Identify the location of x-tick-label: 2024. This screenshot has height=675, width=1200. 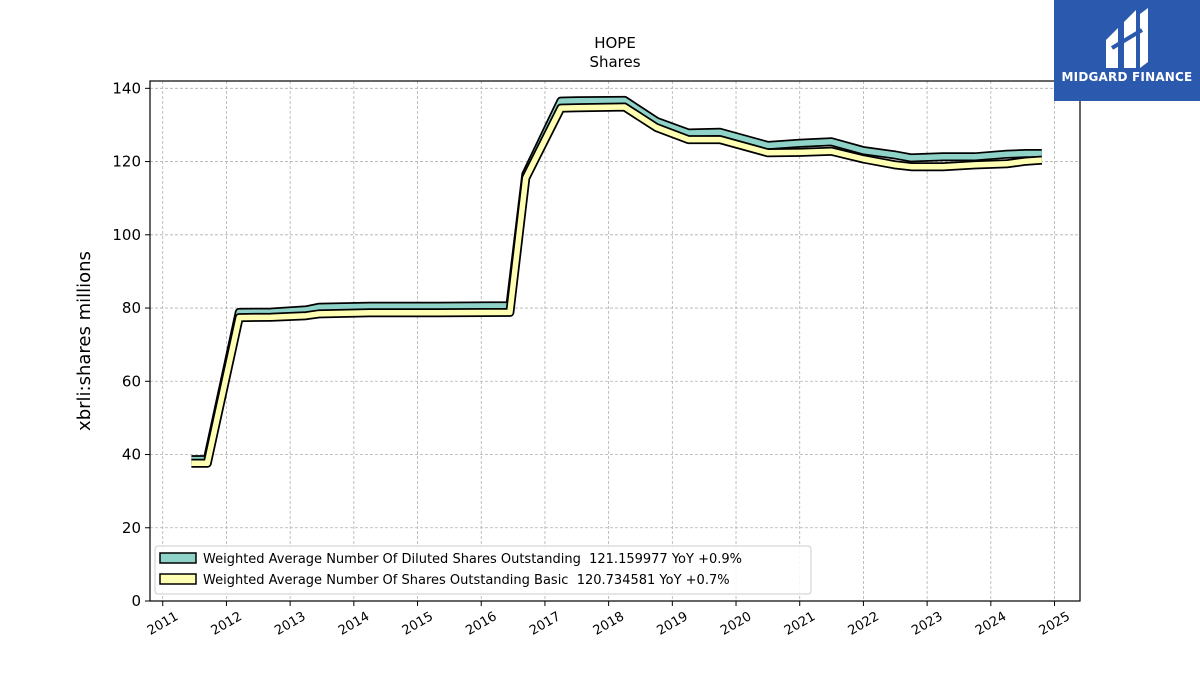
(991, 624).